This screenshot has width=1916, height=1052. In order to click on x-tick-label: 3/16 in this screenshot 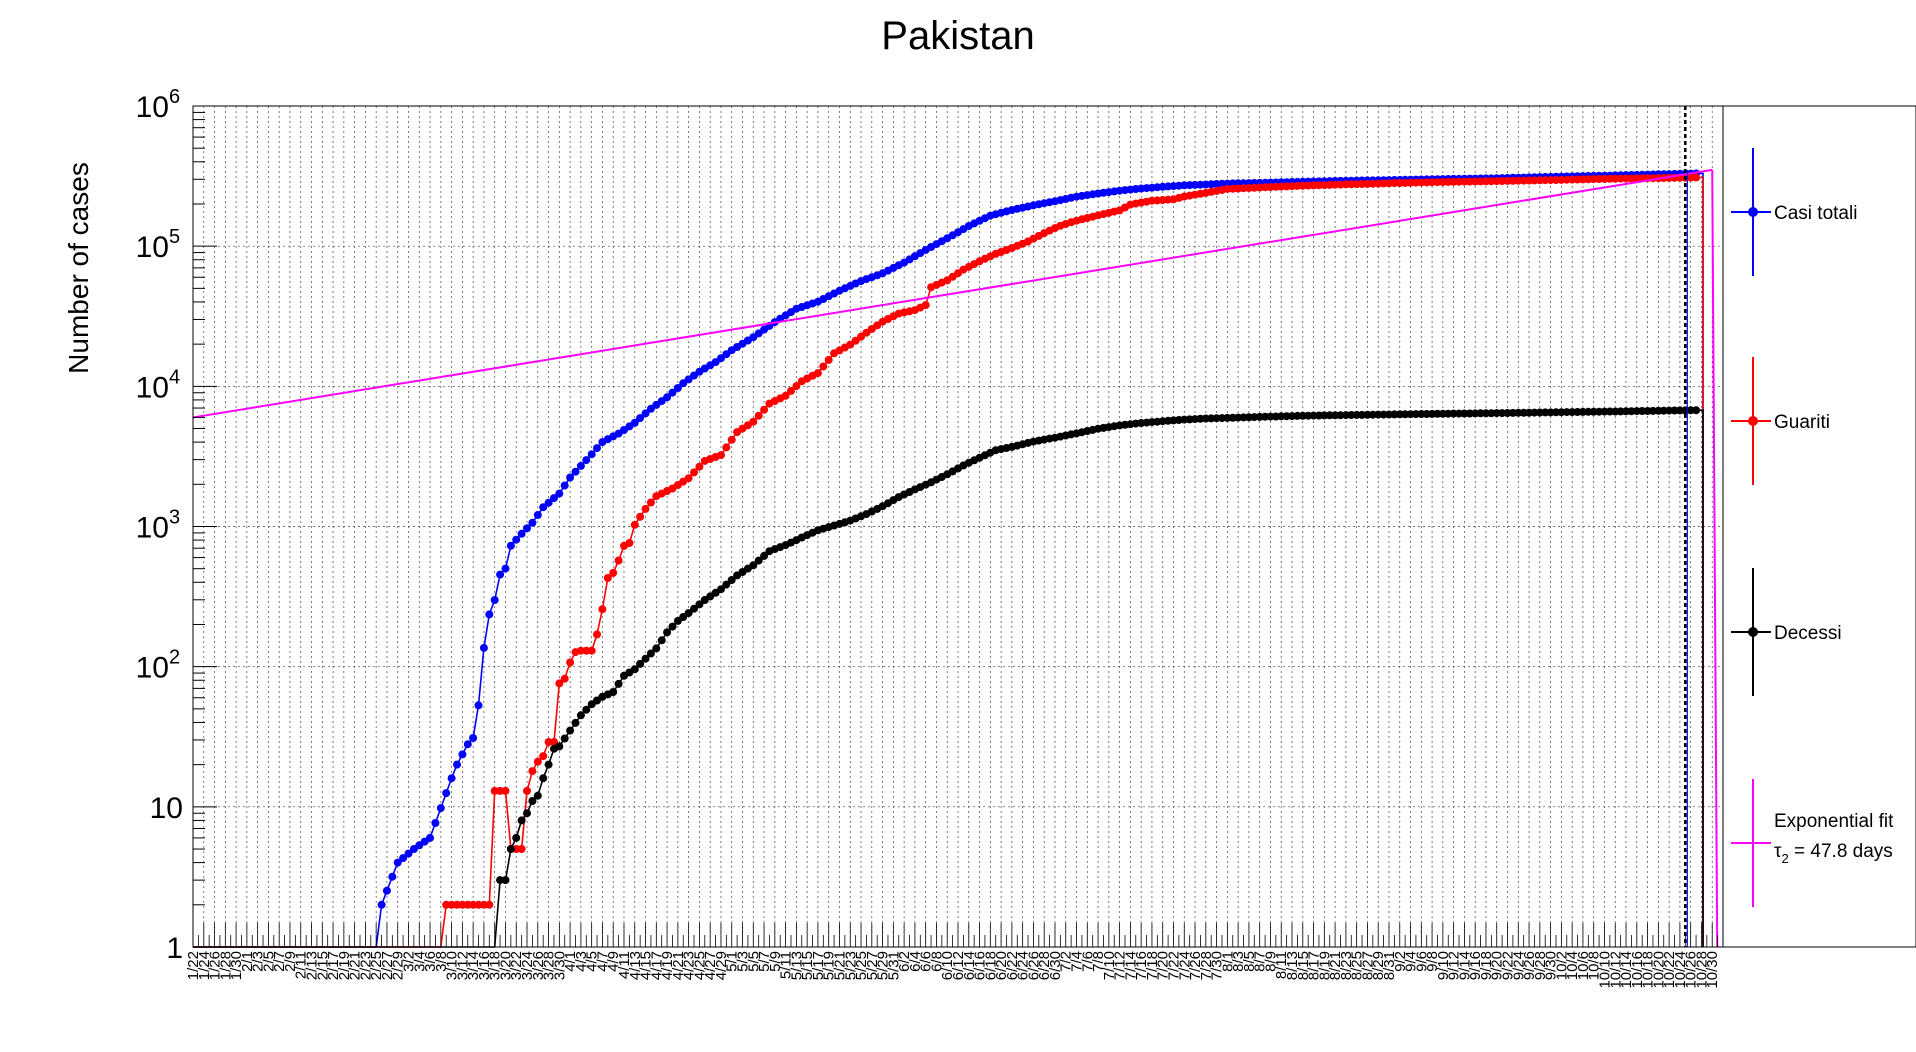, I will do `click(484, 965)`.